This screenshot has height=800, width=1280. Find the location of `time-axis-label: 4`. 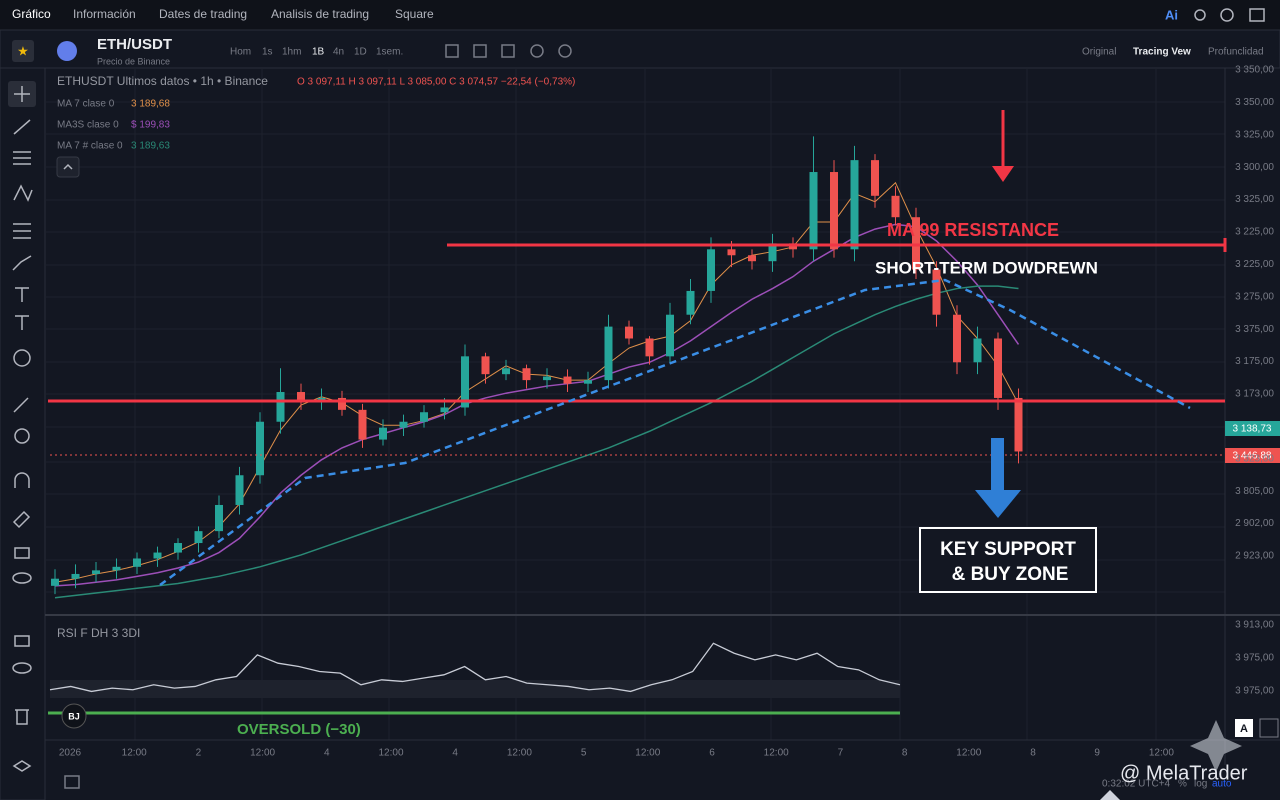

time-axis-label: 4 is located at coordinates (455, 753).